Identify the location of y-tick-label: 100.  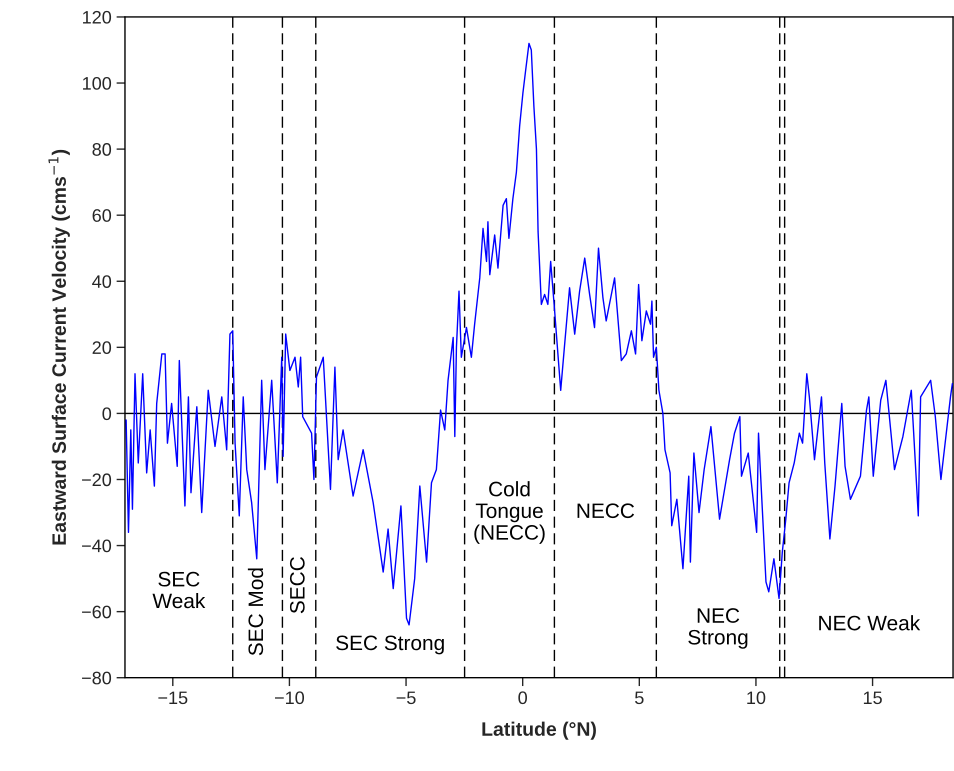
(97, 83).